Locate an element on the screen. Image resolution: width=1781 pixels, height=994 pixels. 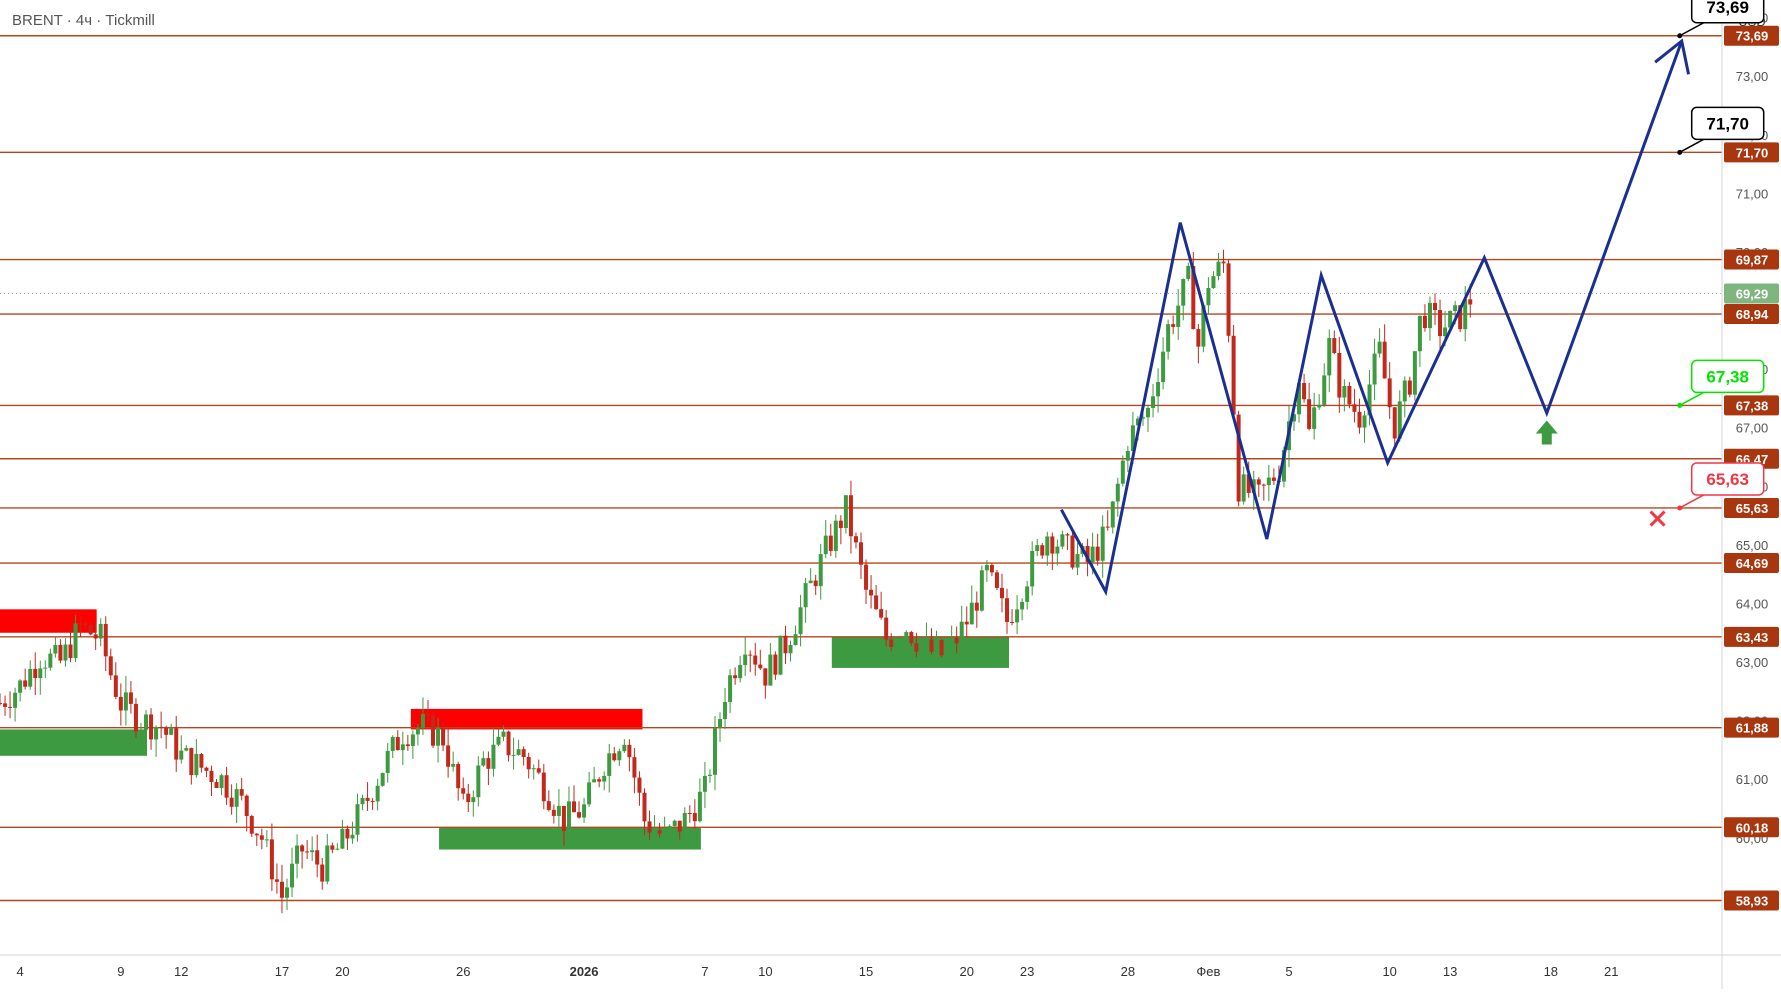
price-tick-label: 64,00 is located at coordinates (1752, 603).